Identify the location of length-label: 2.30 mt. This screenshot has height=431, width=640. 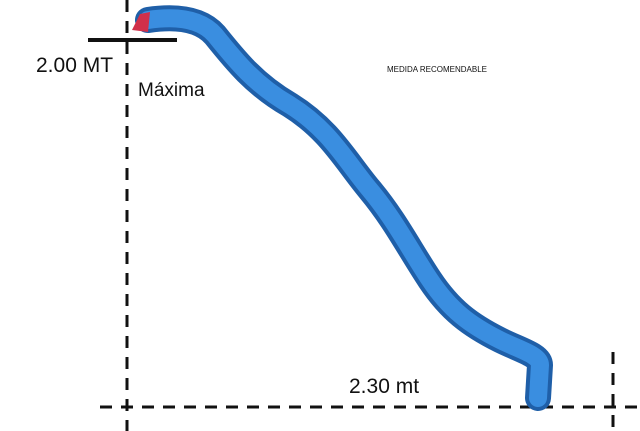
(384, 386).